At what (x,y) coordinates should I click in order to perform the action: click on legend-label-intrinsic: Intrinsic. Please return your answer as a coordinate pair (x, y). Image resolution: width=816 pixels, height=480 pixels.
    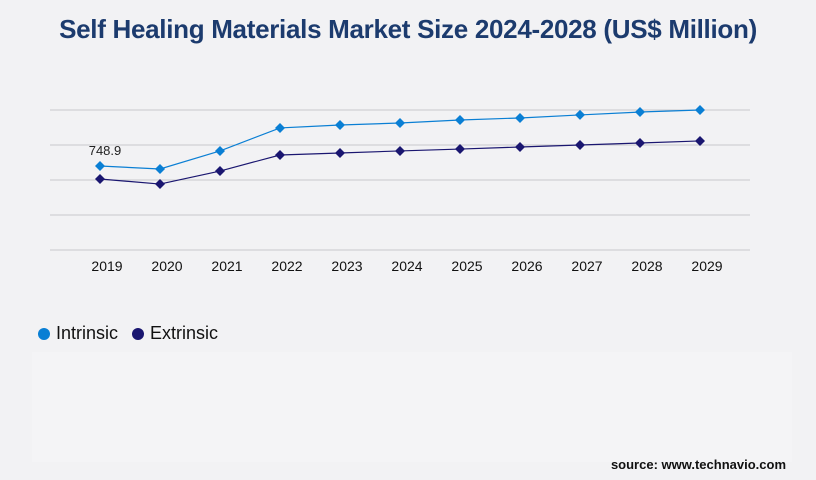
    Looking at the image, I should click on (87, 333).